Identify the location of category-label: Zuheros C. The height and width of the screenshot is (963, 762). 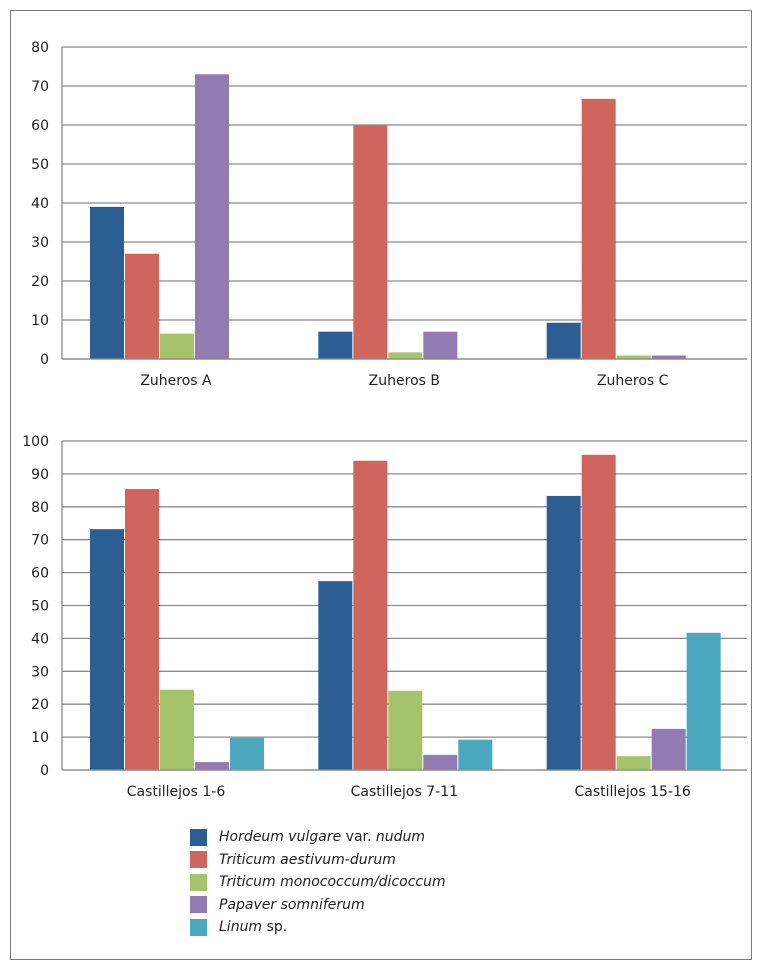
(633, 381).